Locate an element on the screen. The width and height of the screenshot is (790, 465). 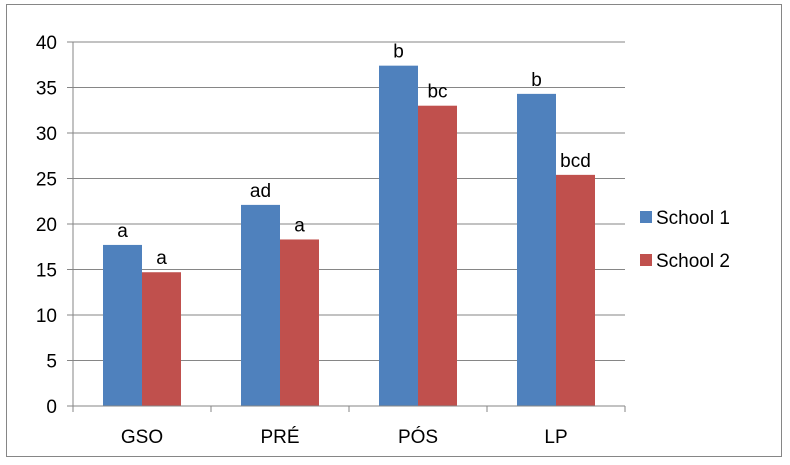
y-tick-label: 5 is located at coordinates (51, 362).